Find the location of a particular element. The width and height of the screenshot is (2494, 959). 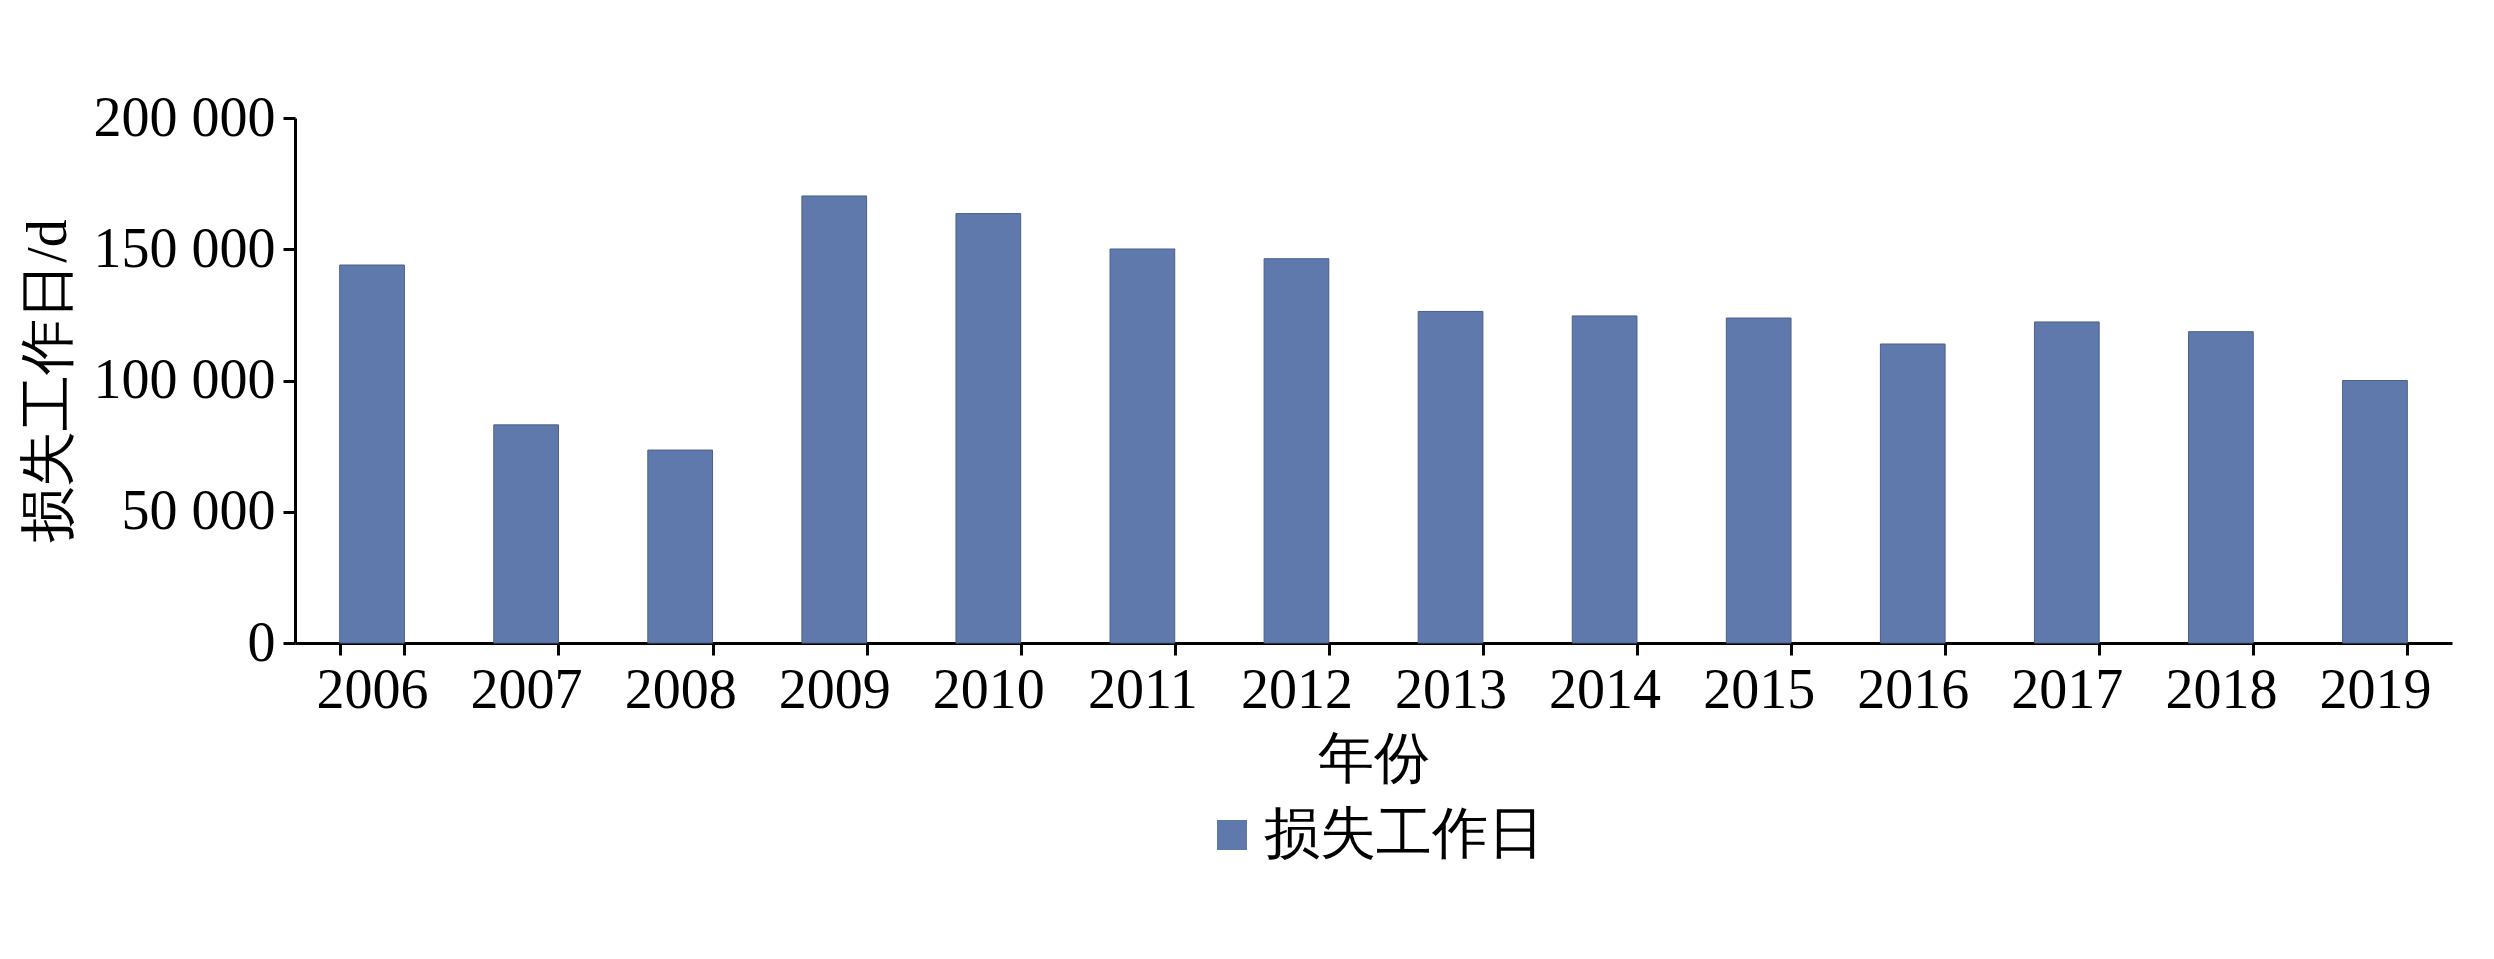

x-tick-label: 2014 is located at coordinates (1605, 688).